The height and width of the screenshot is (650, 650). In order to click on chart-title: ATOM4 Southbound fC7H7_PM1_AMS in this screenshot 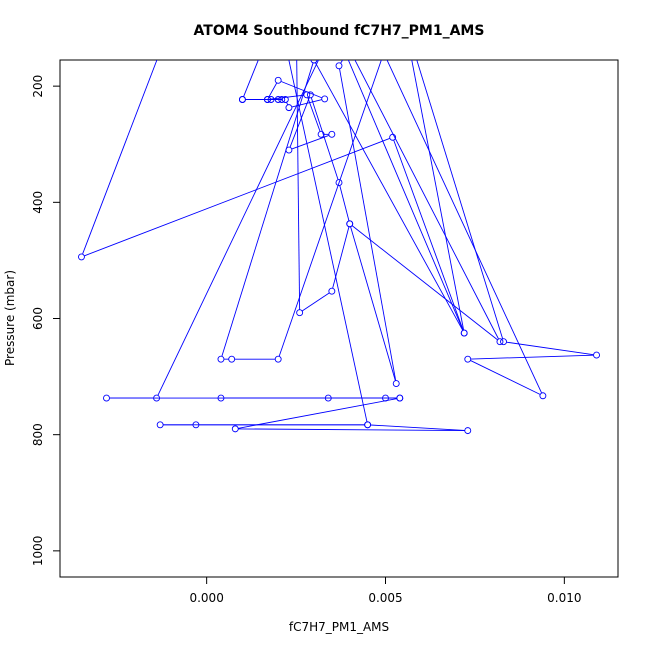, I will do `click(339, 31)`.